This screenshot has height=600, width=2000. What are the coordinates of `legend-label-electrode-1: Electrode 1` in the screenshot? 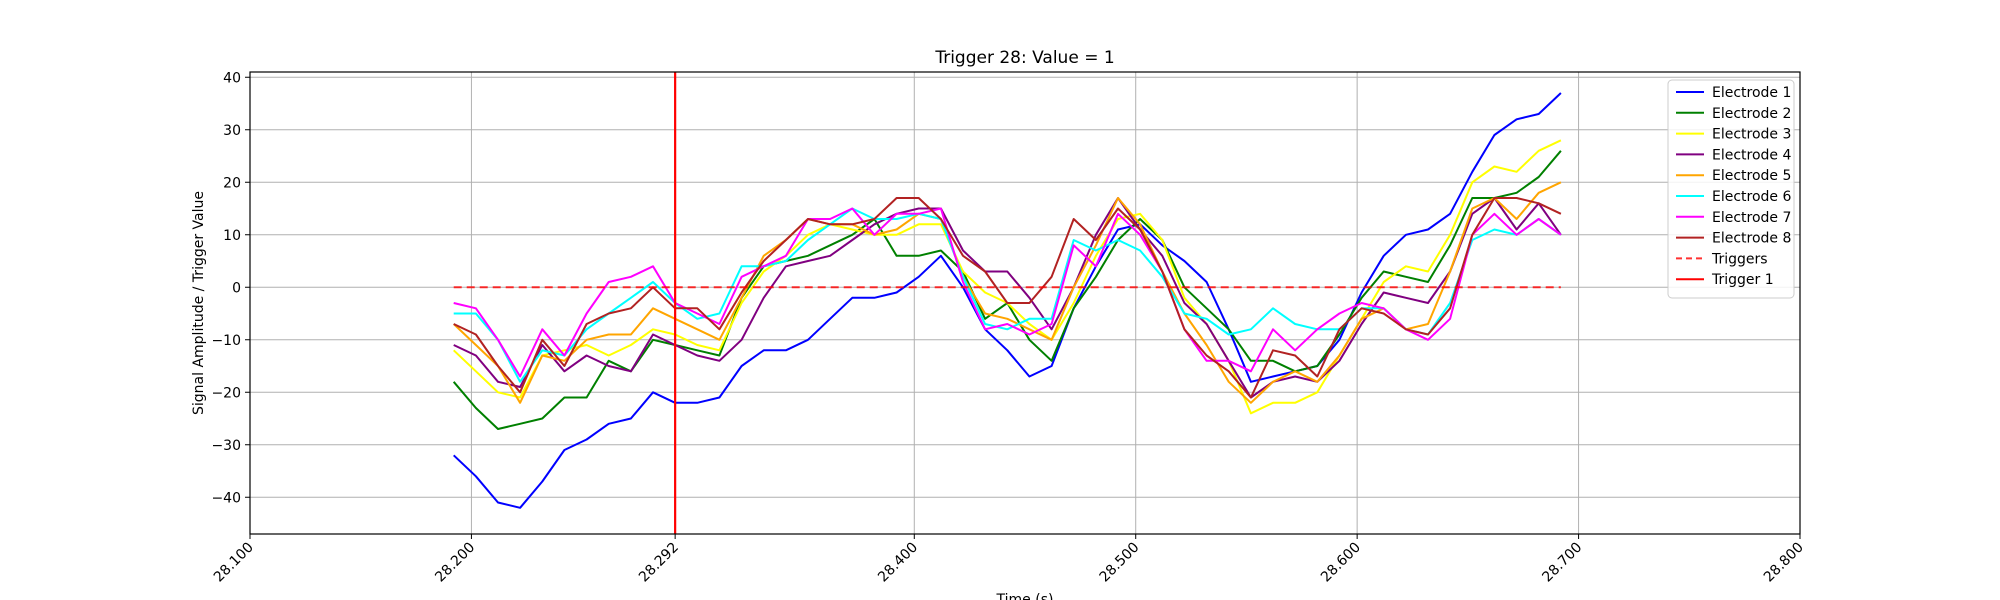 It's located at (1751, 93).